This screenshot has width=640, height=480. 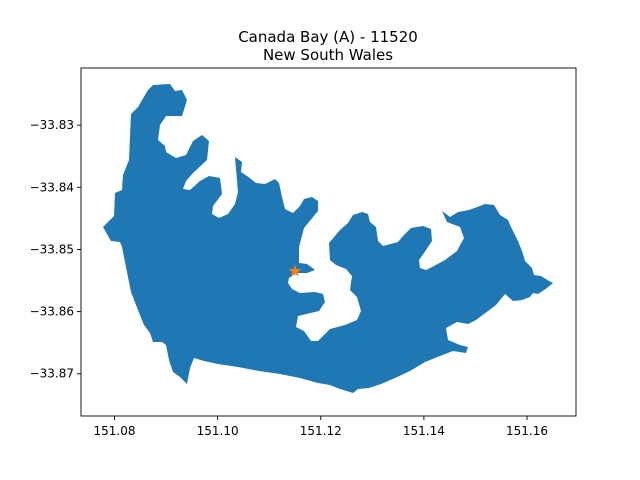 What do you see at coordinates (52, 125) in the screenshot?
I see `y-tick-label: −33.83` at bounding box center [52, 125].